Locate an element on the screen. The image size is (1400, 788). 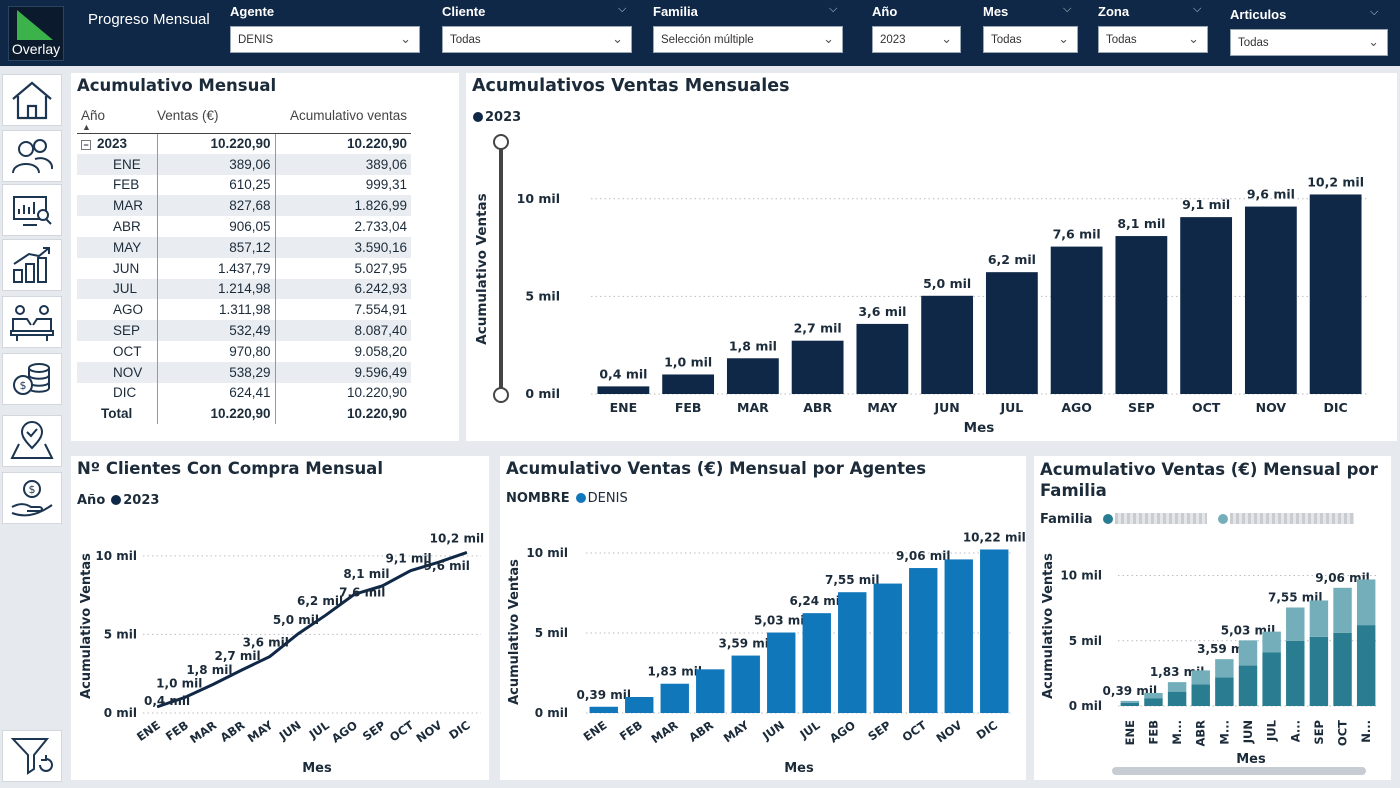
main-chart-title: Acumulativos Ventas Mensuales is located at coordinates (631, 86).